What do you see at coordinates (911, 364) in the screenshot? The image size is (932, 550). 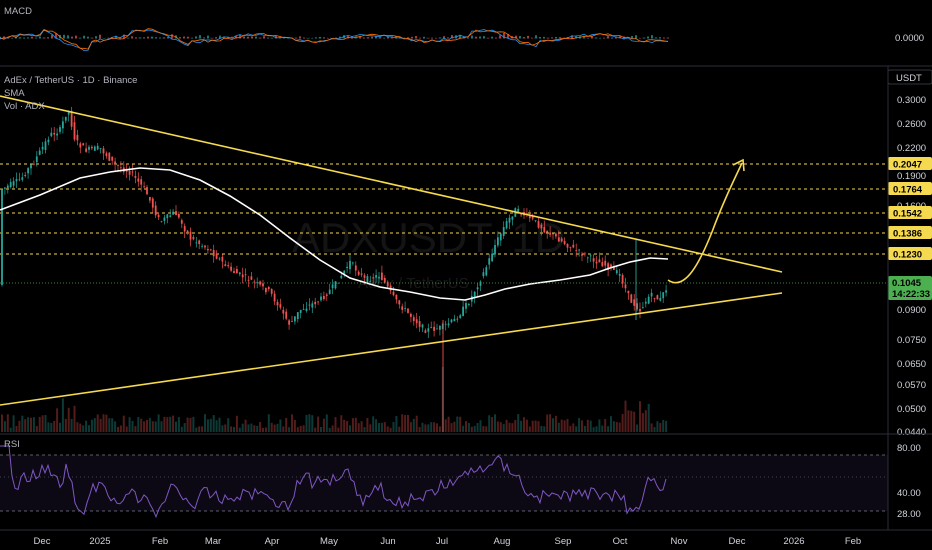 I see `price-tick: 0.0650` at bounding box center [911, 364].